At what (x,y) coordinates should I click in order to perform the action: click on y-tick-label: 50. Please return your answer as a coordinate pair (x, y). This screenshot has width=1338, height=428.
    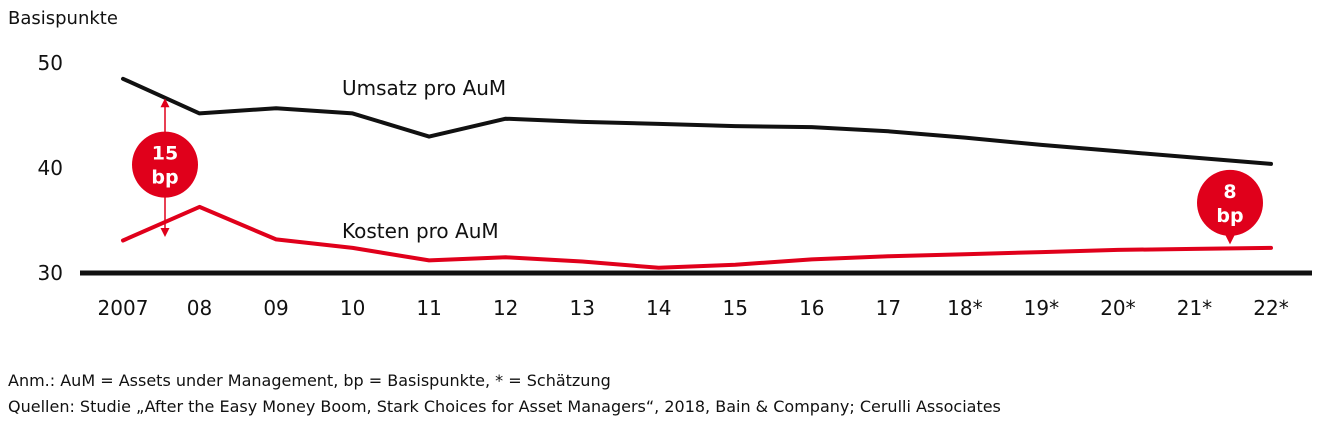
    Looking at the image, I should click on (50, 63).